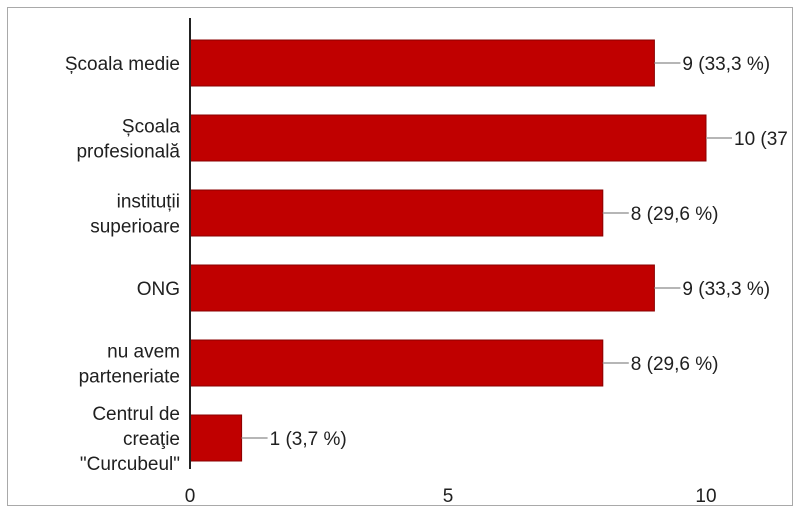  I want to click on category-label: creaţie, so click(151, 439).